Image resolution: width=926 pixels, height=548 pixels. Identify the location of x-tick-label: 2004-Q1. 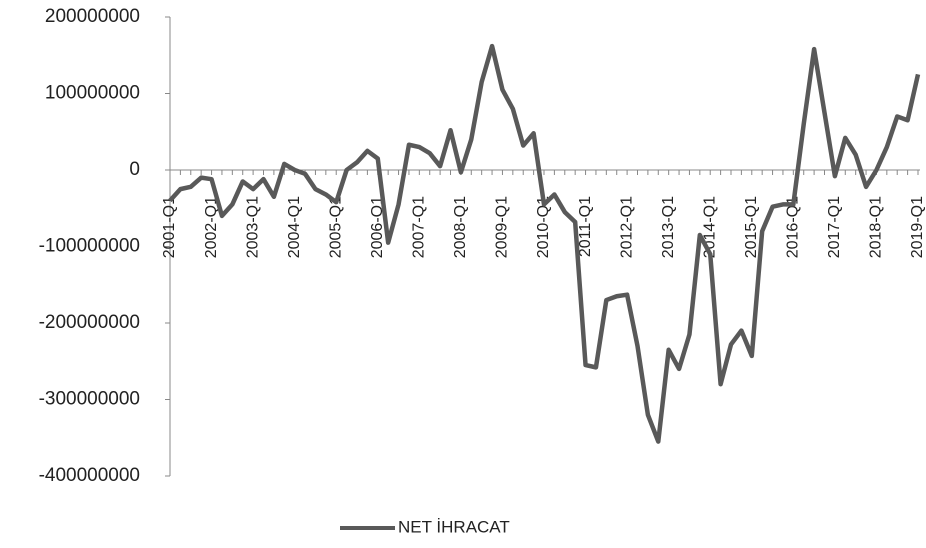
(294, 227).